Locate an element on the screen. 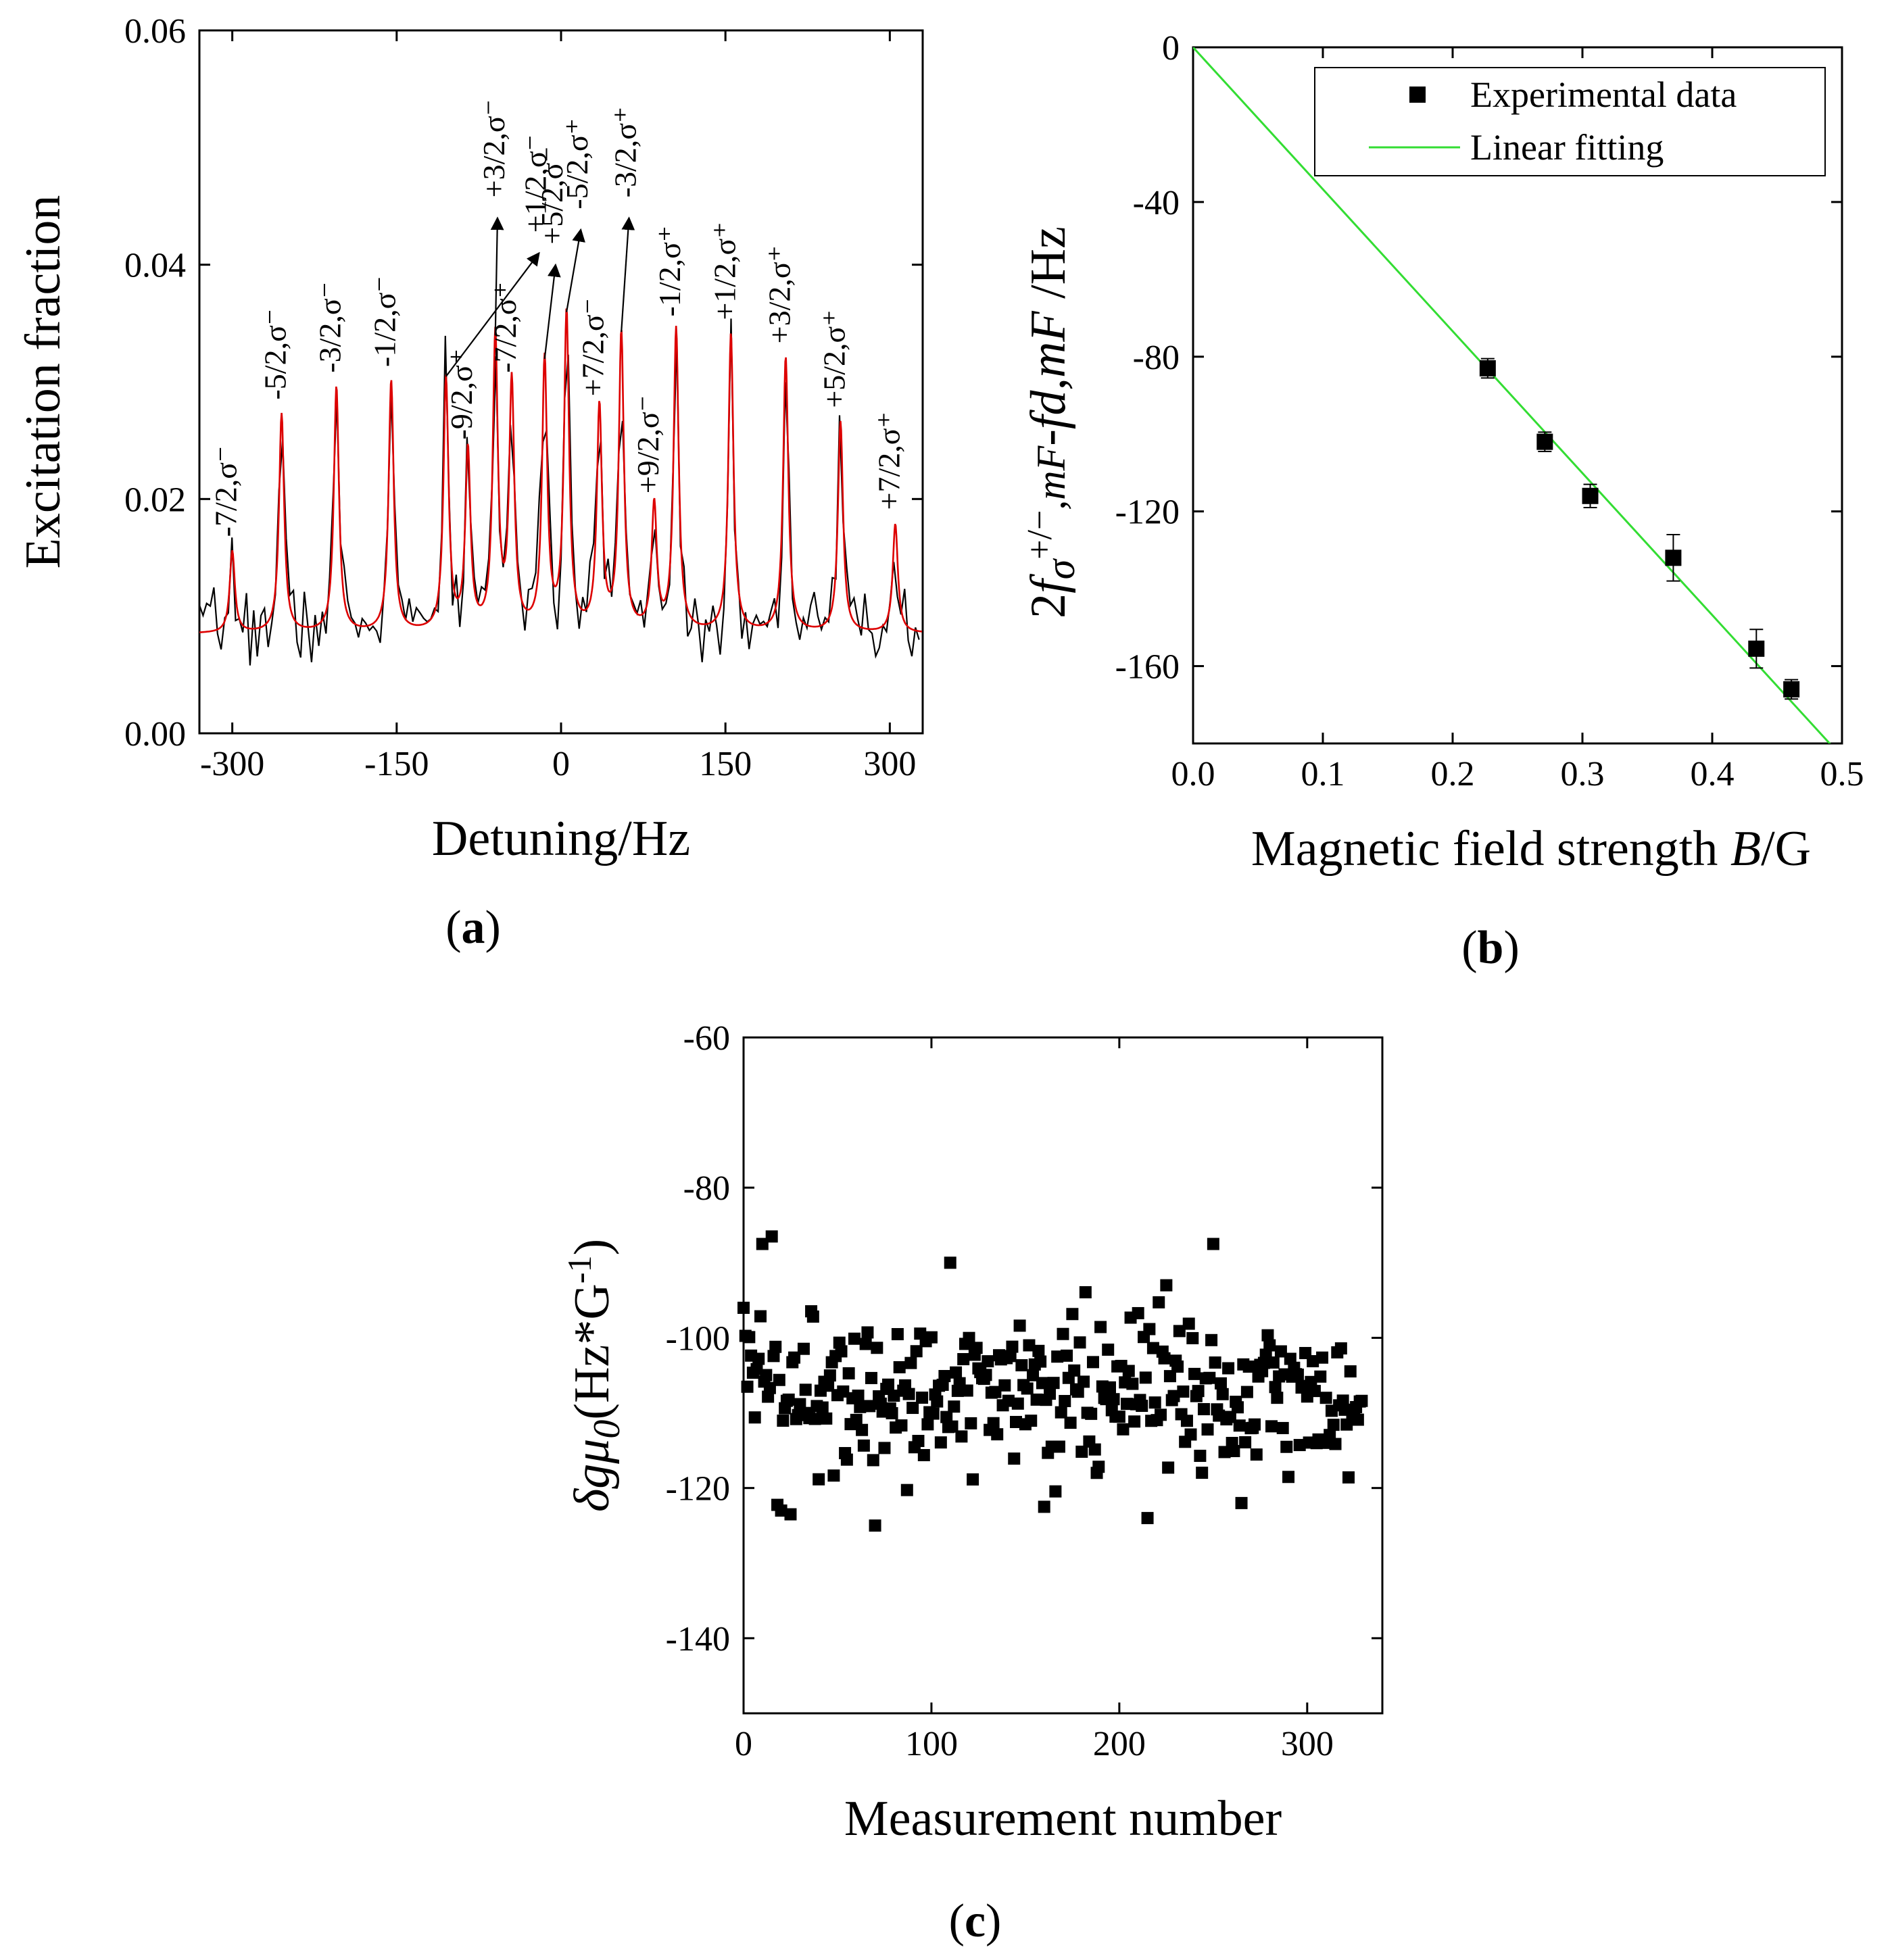 This screenshot has height=1960, width=1890. peak-label: +1/2,σ⁻ is located at coordinates (535, 183).